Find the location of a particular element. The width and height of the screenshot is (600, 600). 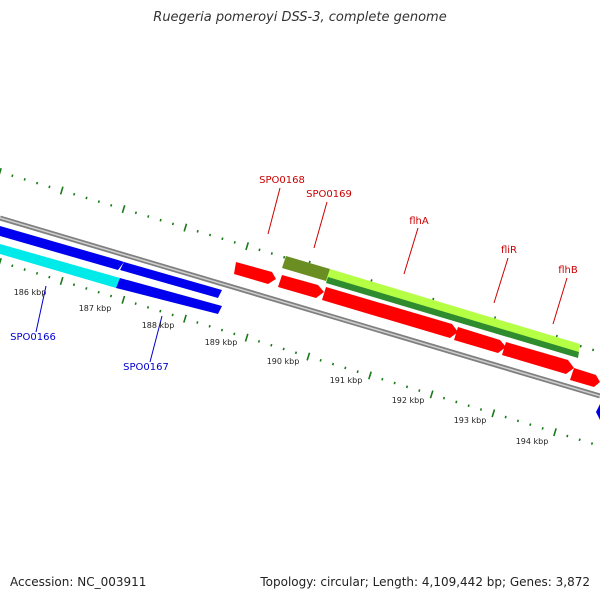

kbp-label: 189 kbp is located at coordinates (221, 342).